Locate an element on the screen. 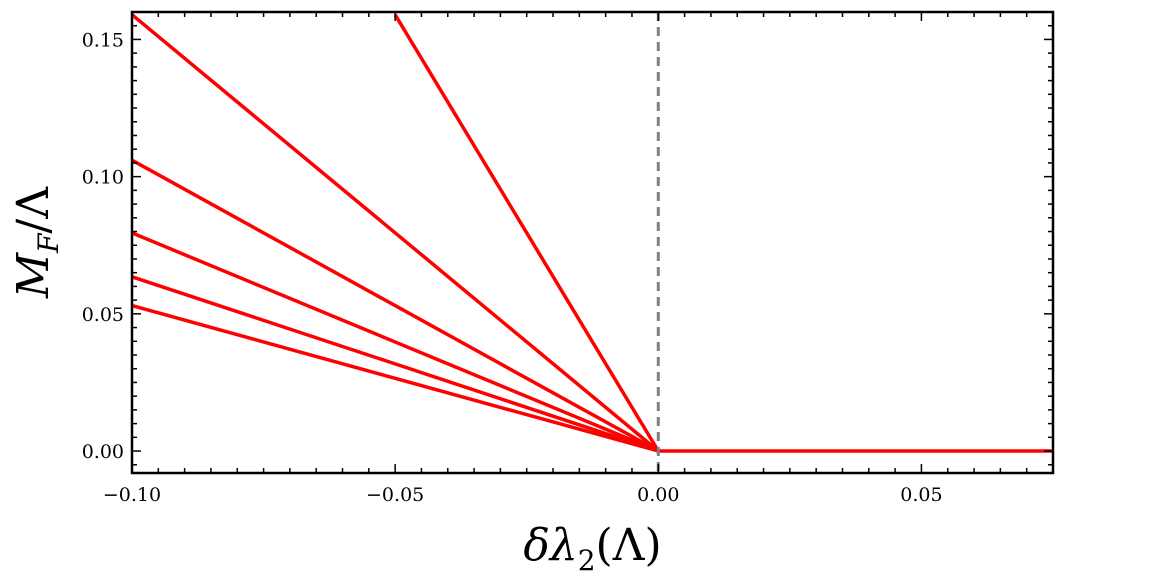 This screenshot has height=580, width=1163. y-axis-label: MF/Λ is located at coordinates (36, 242).